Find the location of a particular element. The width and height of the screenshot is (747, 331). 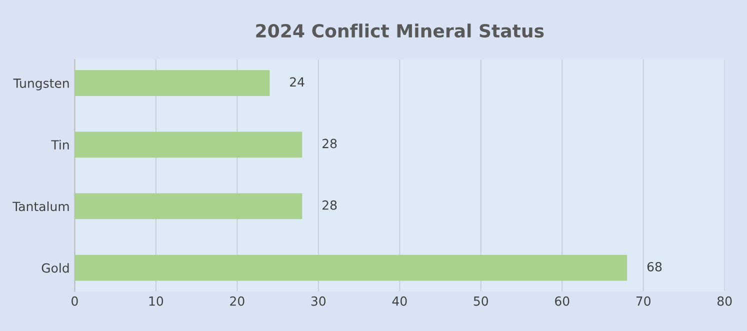

x-tick-label: 70 is located at coordinates (643, 301).